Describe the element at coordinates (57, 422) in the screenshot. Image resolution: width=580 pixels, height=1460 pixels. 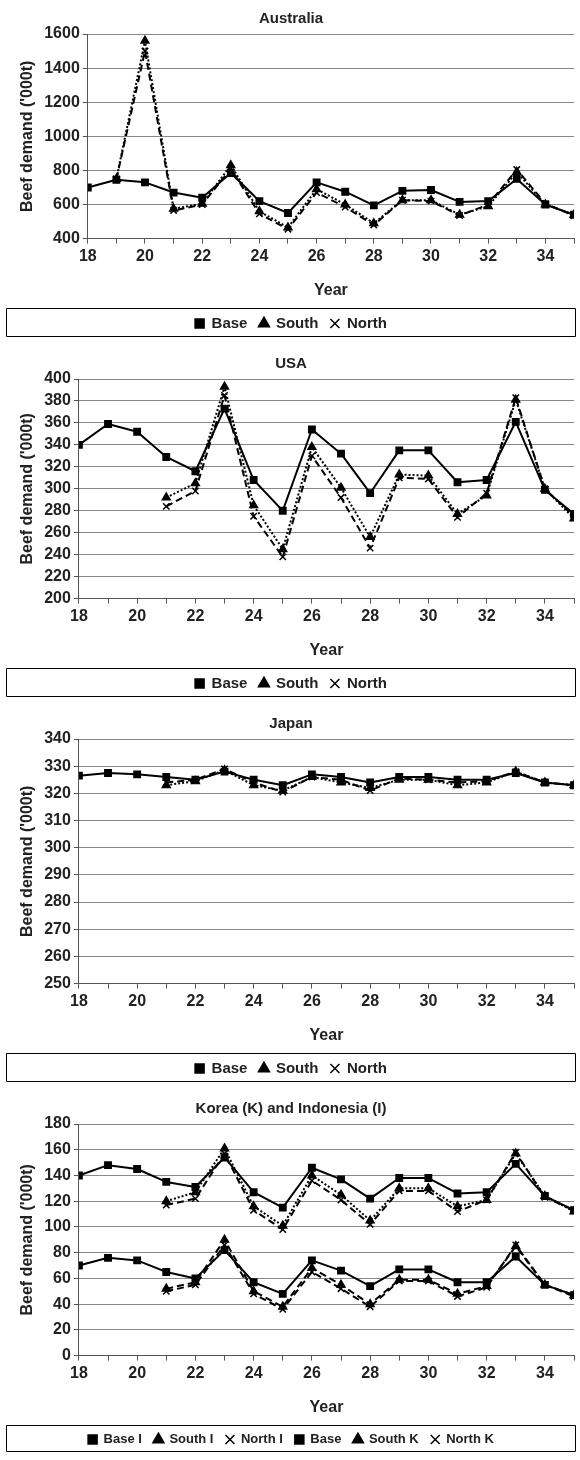
I see `y-tick-label: 360` at that location.